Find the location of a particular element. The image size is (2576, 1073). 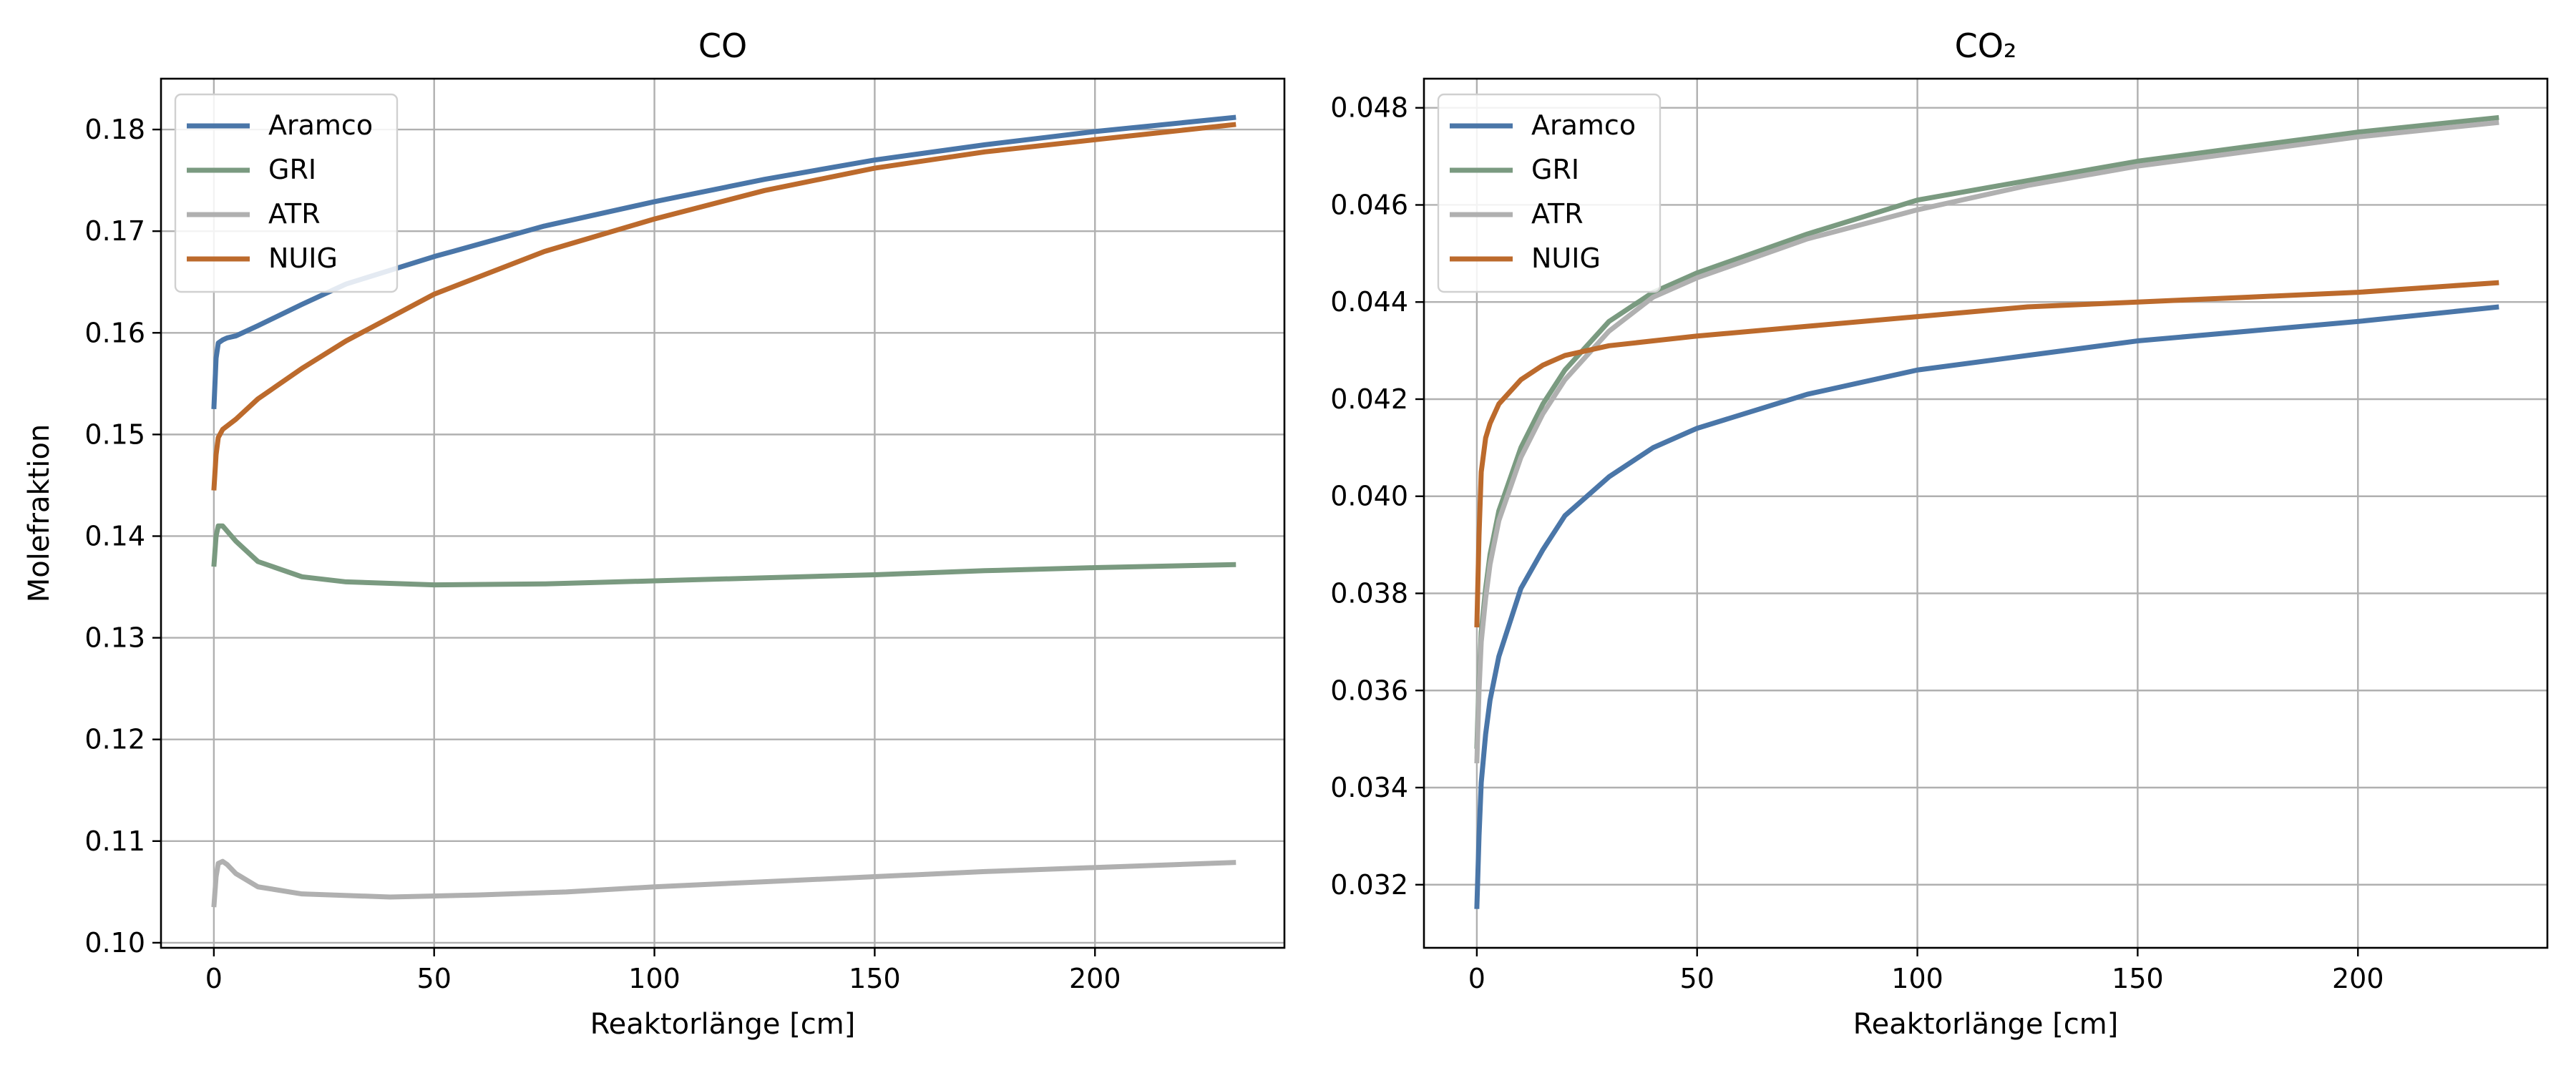

chart-1-y-axis-label: Molefraktion is located at coordinates (39, 513).